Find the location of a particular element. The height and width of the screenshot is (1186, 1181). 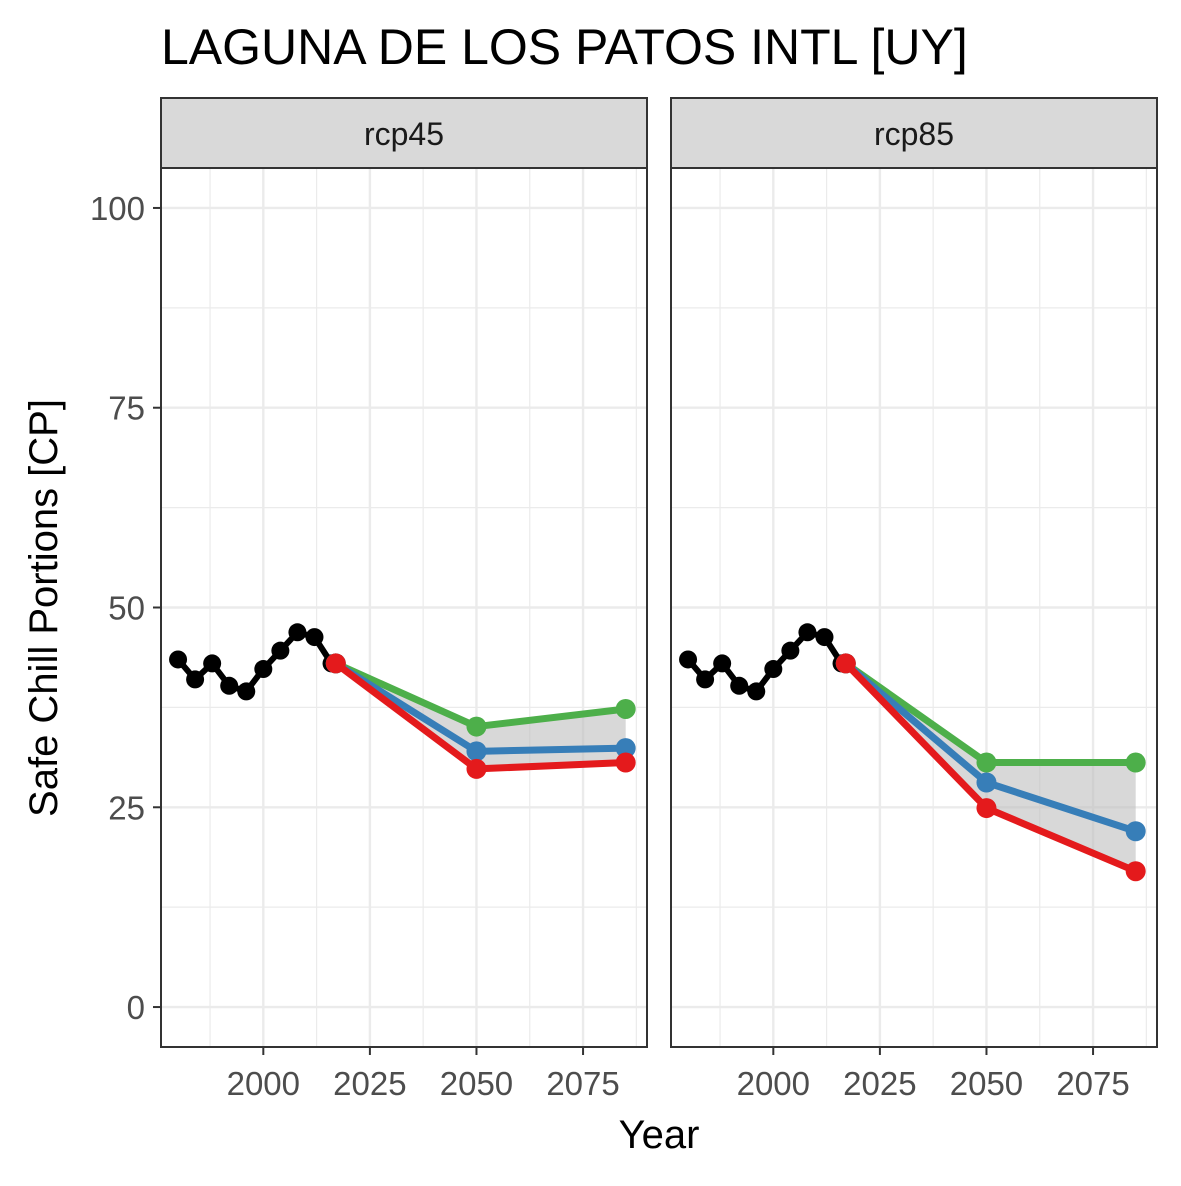

facet-strip-label: rcp85 is located at coordinates (914, 134).